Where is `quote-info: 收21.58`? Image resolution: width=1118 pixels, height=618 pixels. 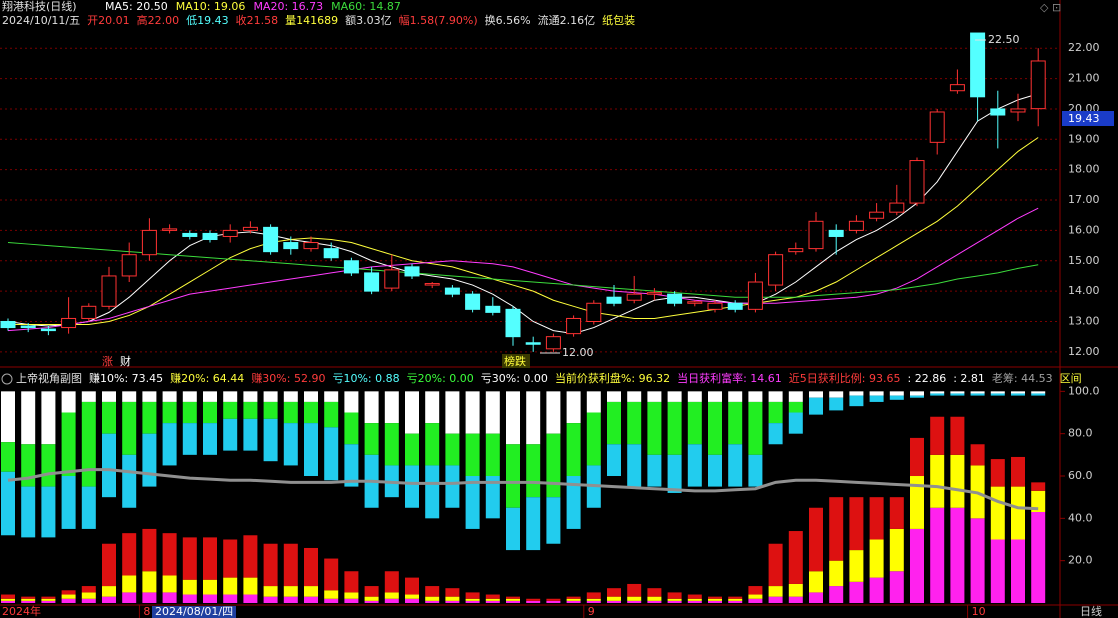 quote-info: 收21.58 is located at coordinates (257, 20).